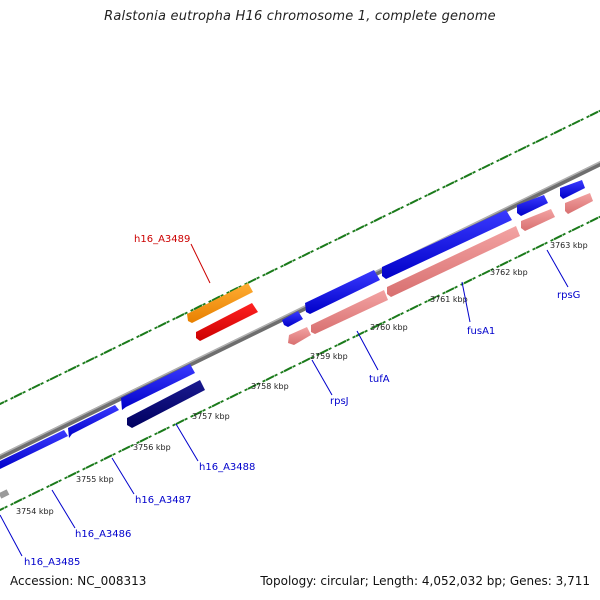 The height and width of the screenshot is (600, 600). What do you see at coordinates (532, 205) in the screenshot?
I see `gene-rpsG-region` at bounding box center [532, 205].